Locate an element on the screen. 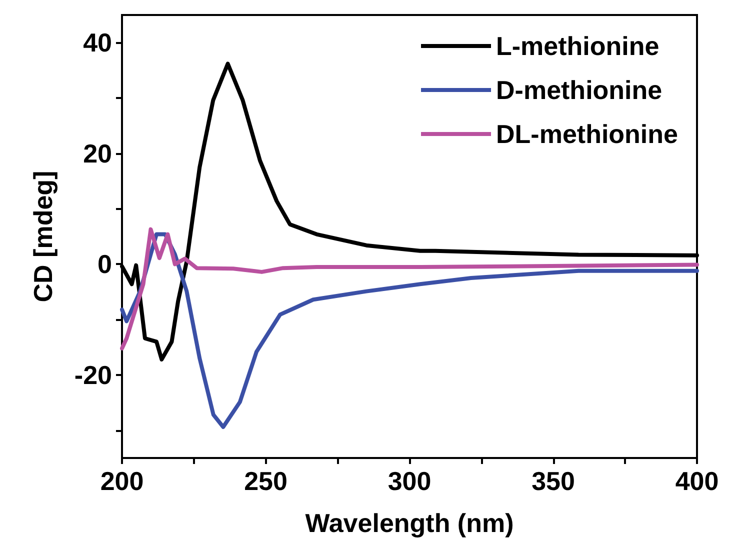  x-tick-label: 350 is located at coordinates (553, 481).